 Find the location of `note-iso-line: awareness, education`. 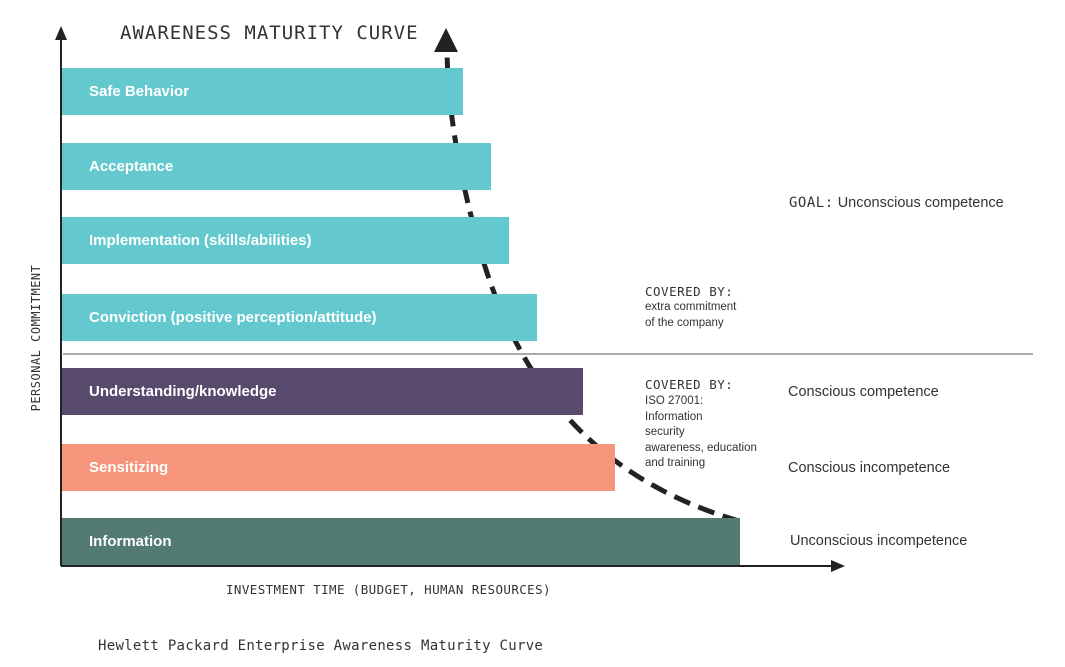

note-iso-line: awareness, education is located at coordinates (701, 447).